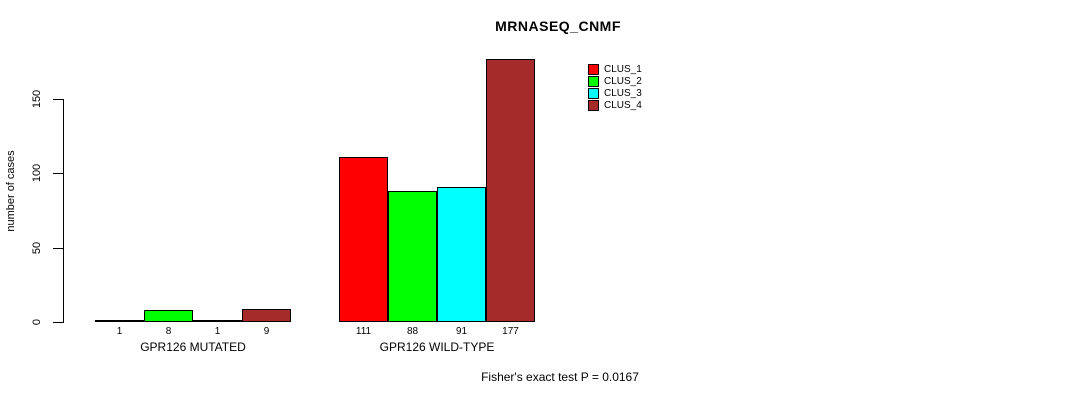  I want to click on bar-value-label-clus-4-wild-type: 177, so click(510, 331).